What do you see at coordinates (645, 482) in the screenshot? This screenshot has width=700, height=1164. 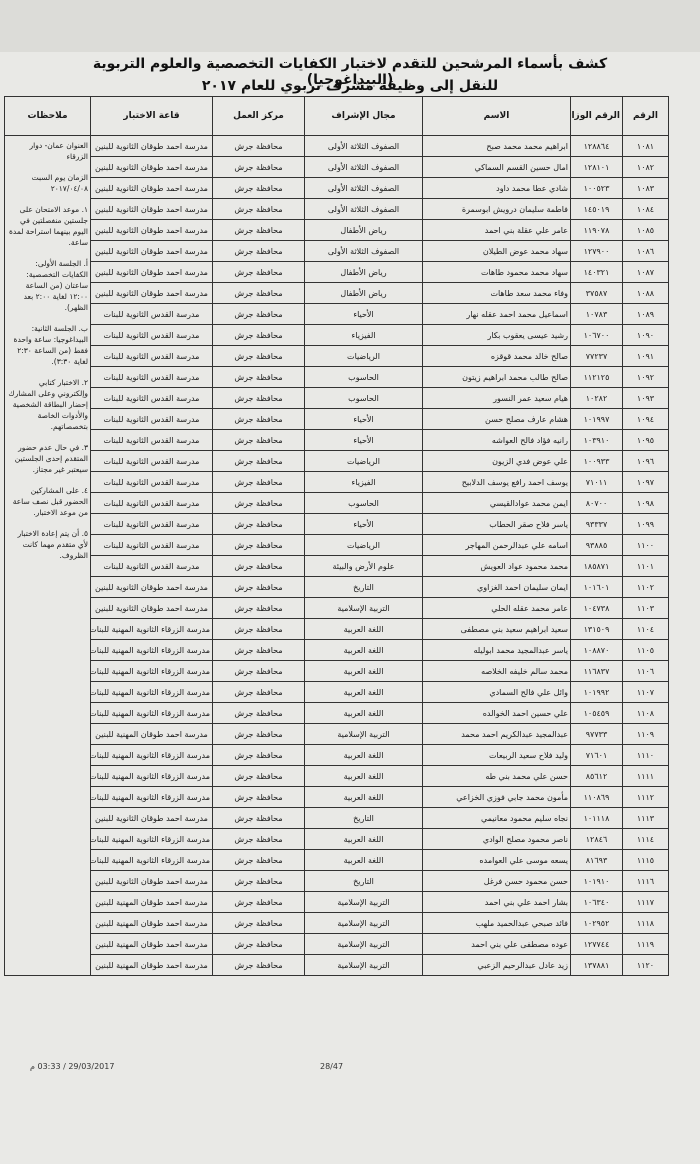 I see `row-number: ١٠٩٧` at bounding box center [645, 482].